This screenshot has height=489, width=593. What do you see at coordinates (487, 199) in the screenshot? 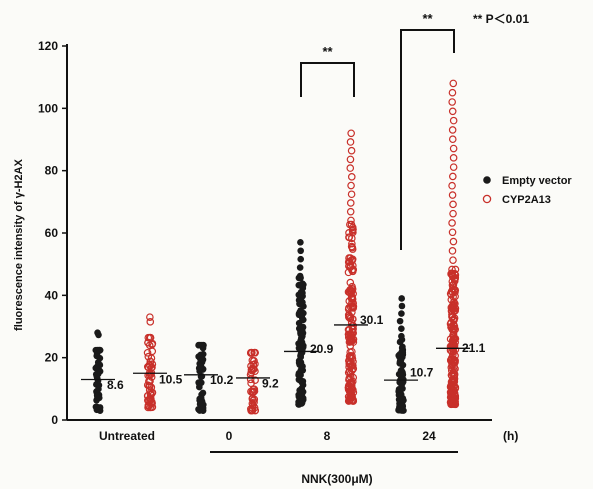
I see `legend-marker-cyp2a13` at bounding box center [487, 199].